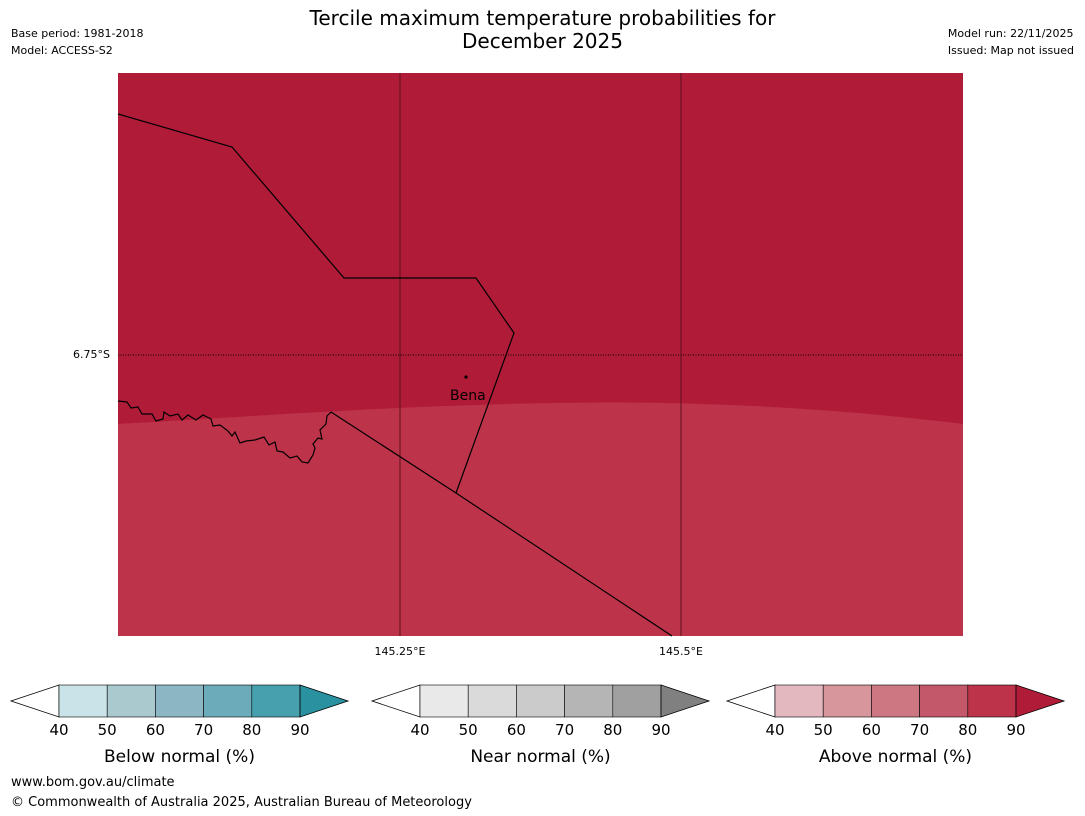  What do you see at coordinates (685, 701) in the screenshot?
I see `legend-near-high-arrow` at bounding box center [685, 701].